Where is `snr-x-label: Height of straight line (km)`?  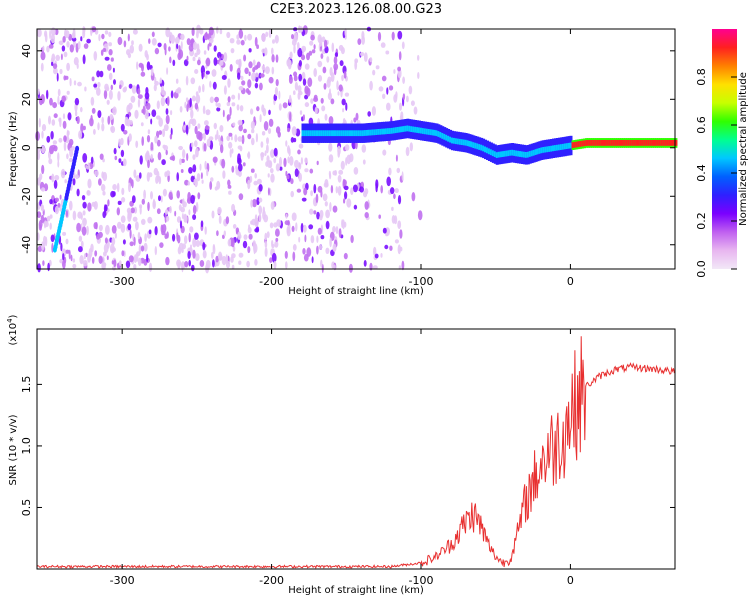
snr-x-label: Height of straight line (km) is located at coordinates (356, 590).